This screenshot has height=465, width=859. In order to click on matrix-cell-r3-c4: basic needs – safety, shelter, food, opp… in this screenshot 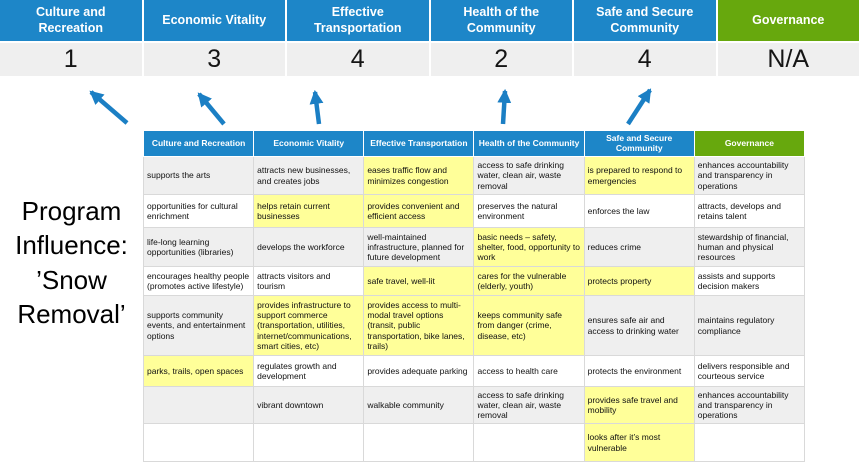, I will do `click(529, 247)`.